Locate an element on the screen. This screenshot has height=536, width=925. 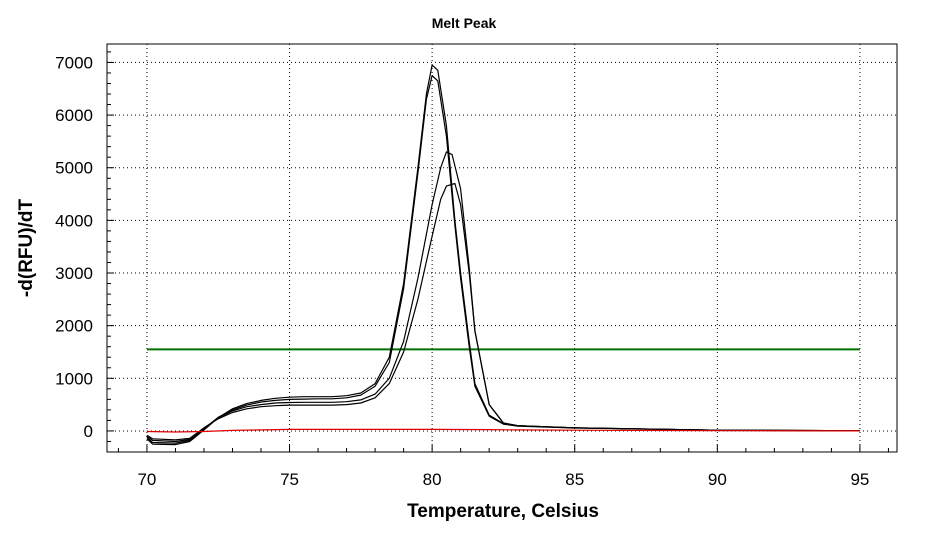
x-tick-label: 80 is located at coordinates (432, 479).